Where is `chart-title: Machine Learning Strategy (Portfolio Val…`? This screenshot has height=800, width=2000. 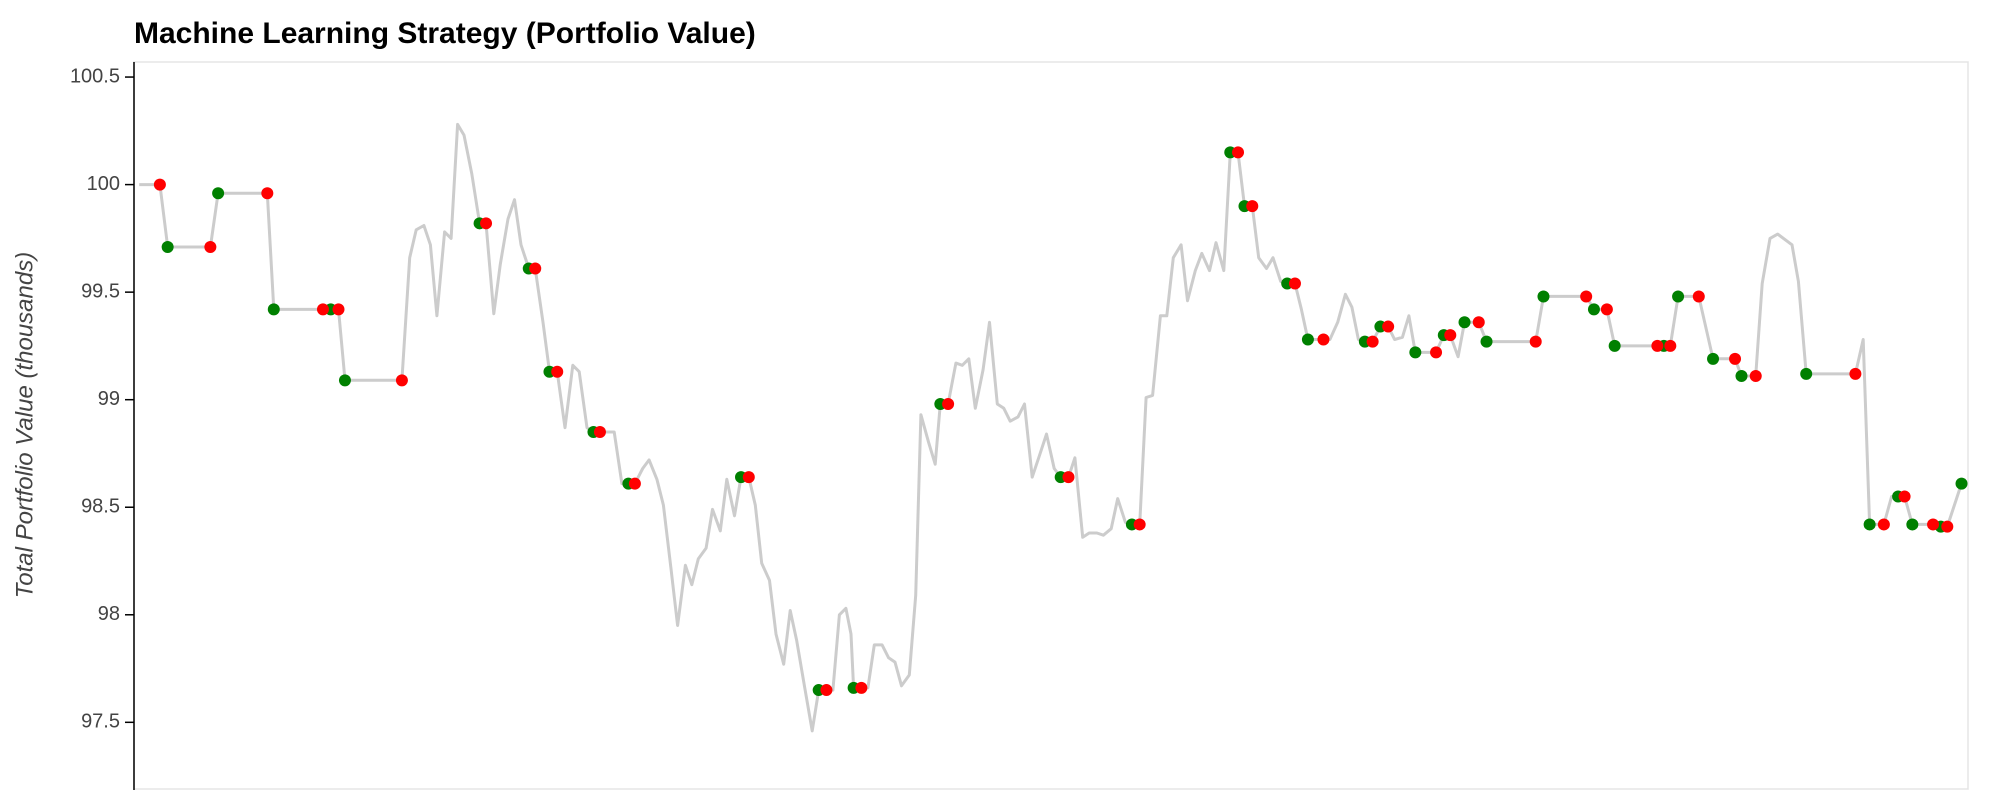
chart-title: Machine Learning Strategy (Portfolio Val… is located at coordinates (445, 33).